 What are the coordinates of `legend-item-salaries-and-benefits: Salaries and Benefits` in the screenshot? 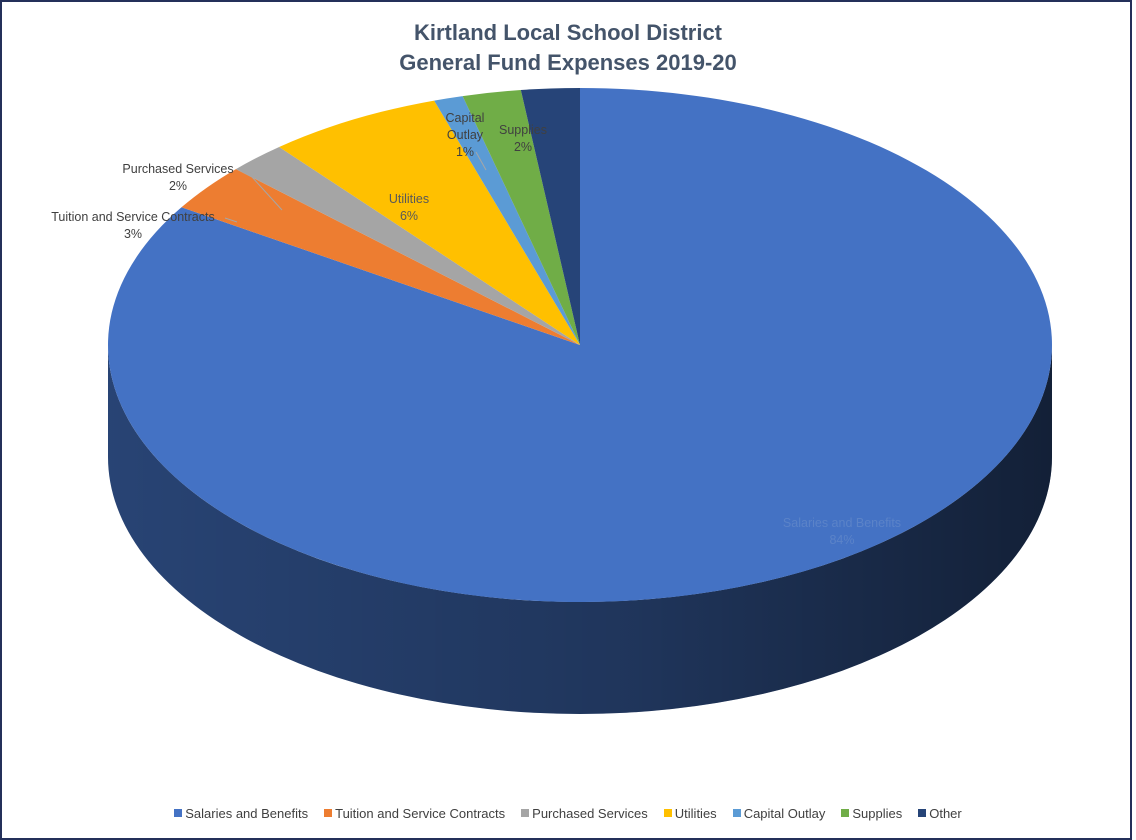 It's located at (241, 813).